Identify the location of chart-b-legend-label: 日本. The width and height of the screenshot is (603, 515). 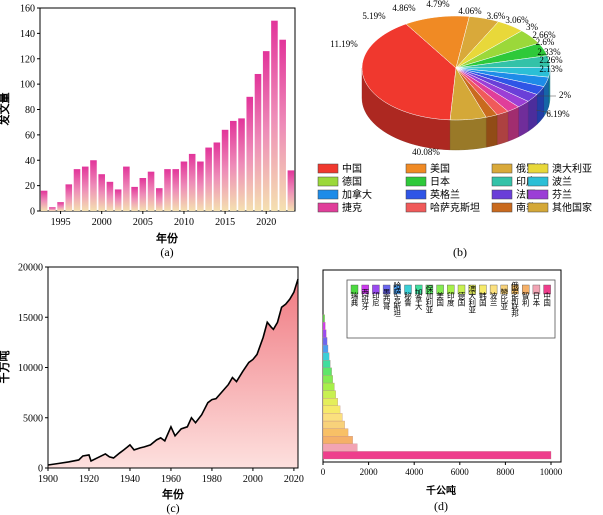
(440, 181).